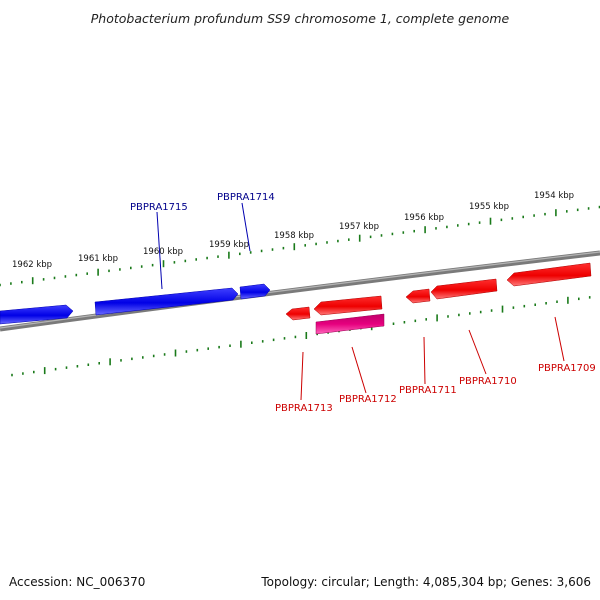  I want to click on accession-text: Accession: NC_006370, so click(77, 582).